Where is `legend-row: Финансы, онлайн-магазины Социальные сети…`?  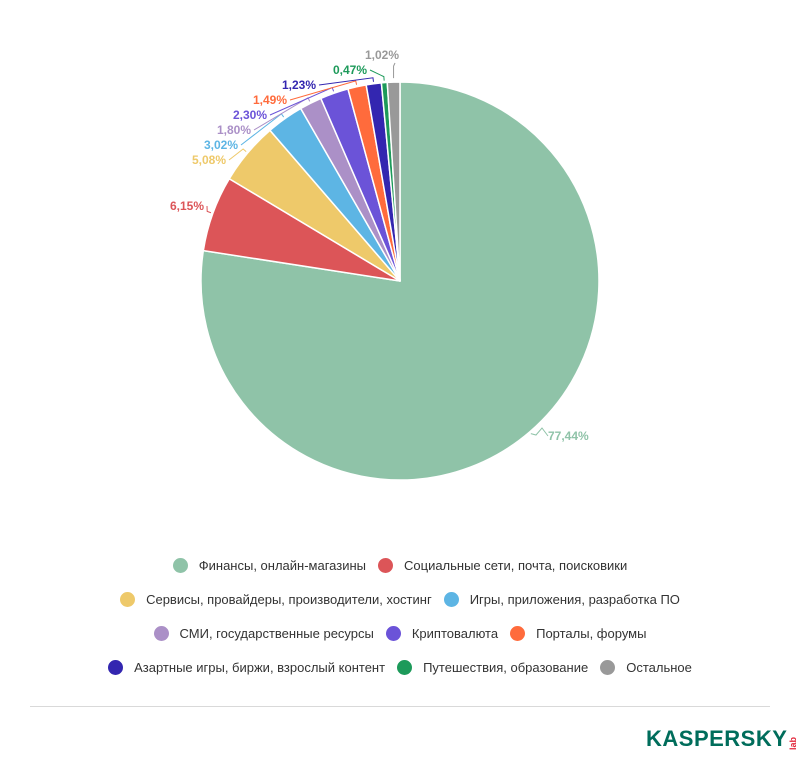
legend-row: Финансы, онлайн-магазины Социальные сети… is located at coordinates (400, 565).